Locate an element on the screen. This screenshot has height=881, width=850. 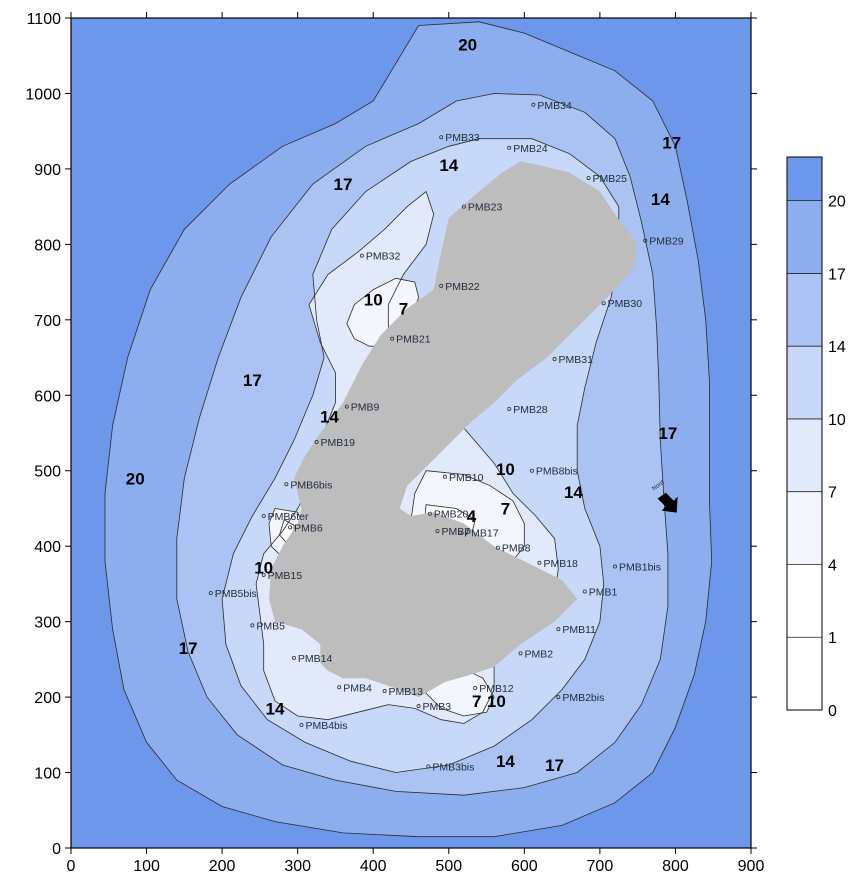
well-label: PMB32 is located at coordinates (383, 257).